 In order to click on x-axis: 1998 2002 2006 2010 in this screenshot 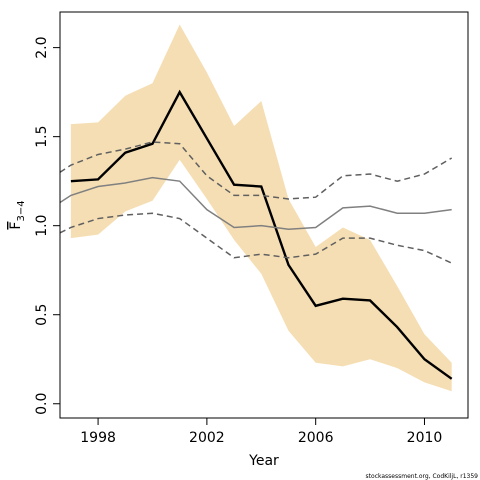, I will do `click(261, 432)`.